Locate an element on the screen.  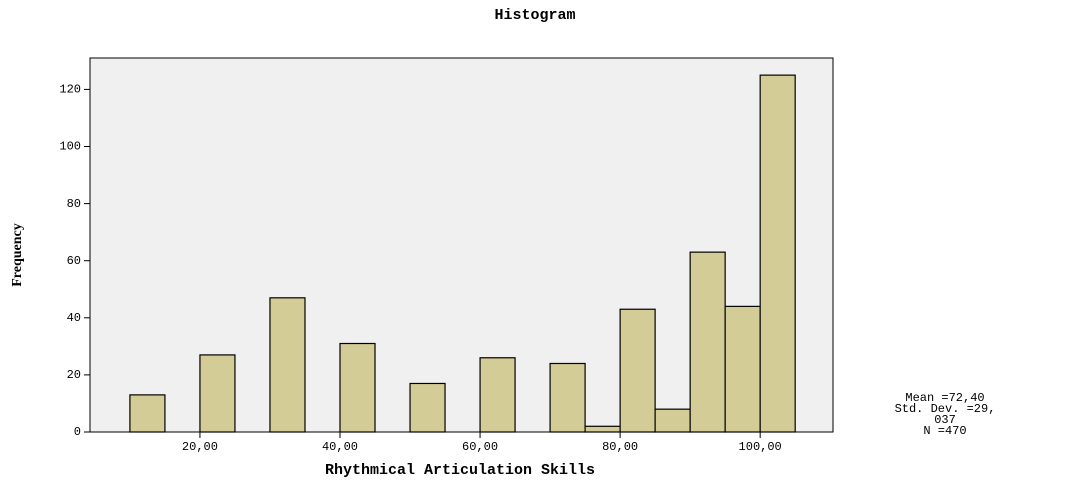
chart-title: Histogram is located at coordinates (534, 15).